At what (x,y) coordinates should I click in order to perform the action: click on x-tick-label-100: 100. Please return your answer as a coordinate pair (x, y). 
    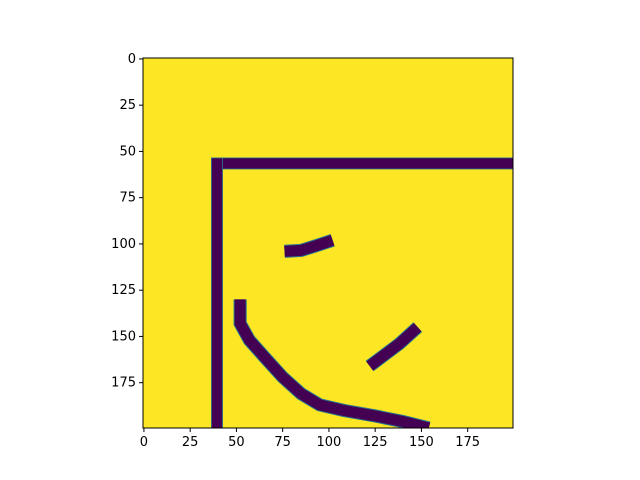
    Looking at the image, I should click on (329, 442).